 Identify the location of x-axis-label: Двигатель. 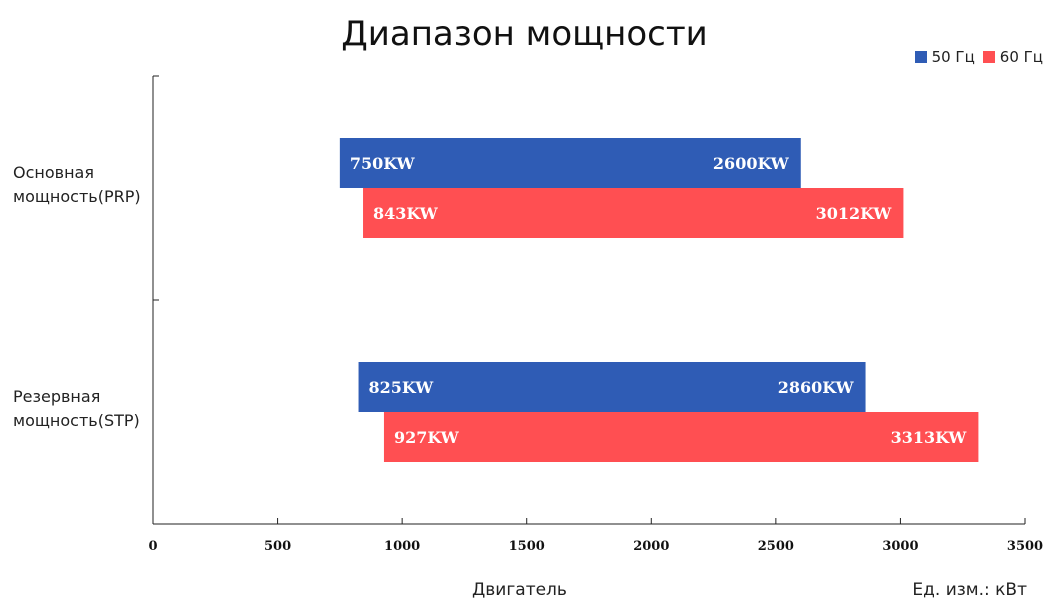
(519, 590).